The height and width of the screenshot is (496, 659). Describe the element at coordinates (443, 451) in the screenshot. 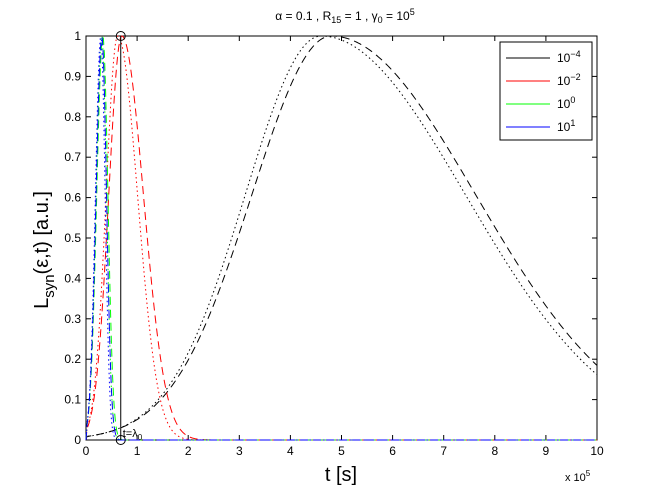

I see `x-tick-label: 7` at that location.